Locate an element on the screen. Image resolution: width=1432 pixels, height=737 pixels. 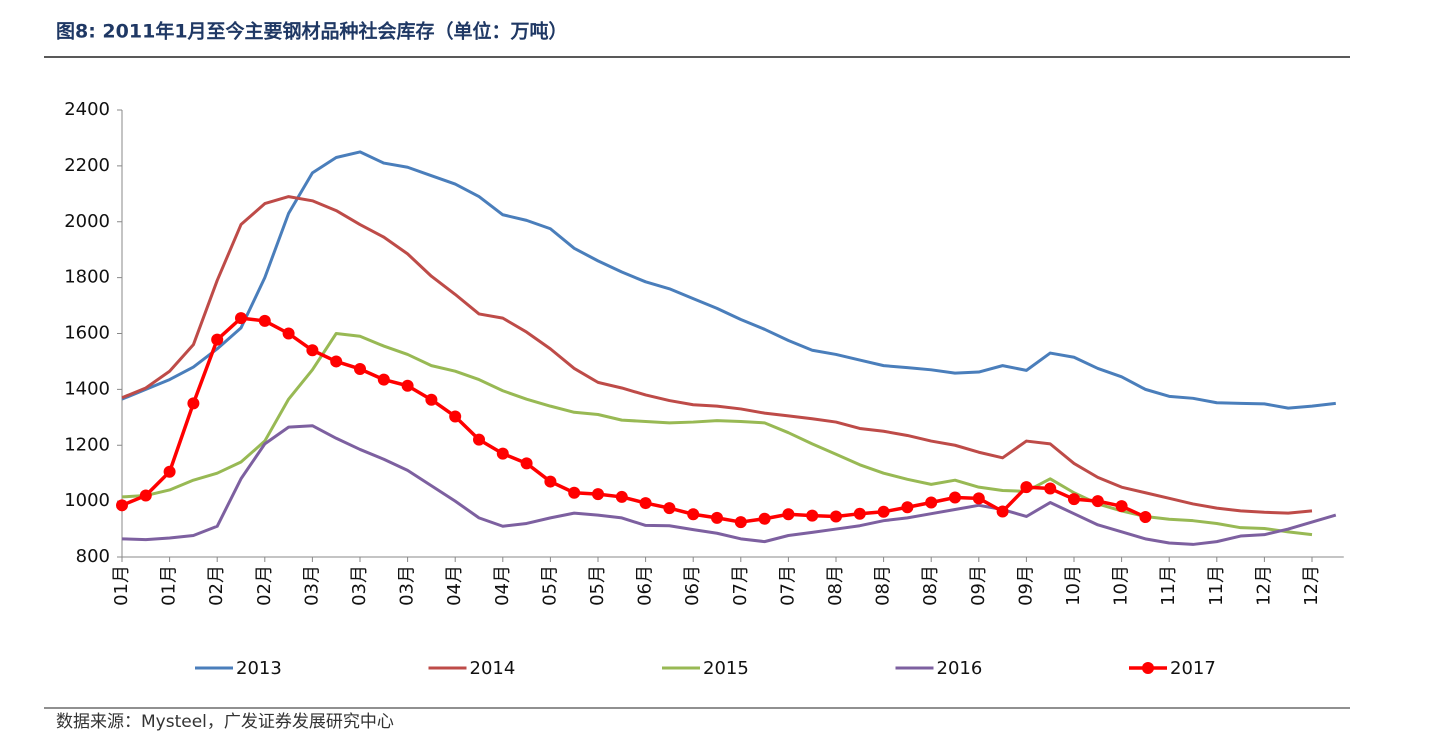
y-tick-label: 2200 is located at coordinates (87, 165).